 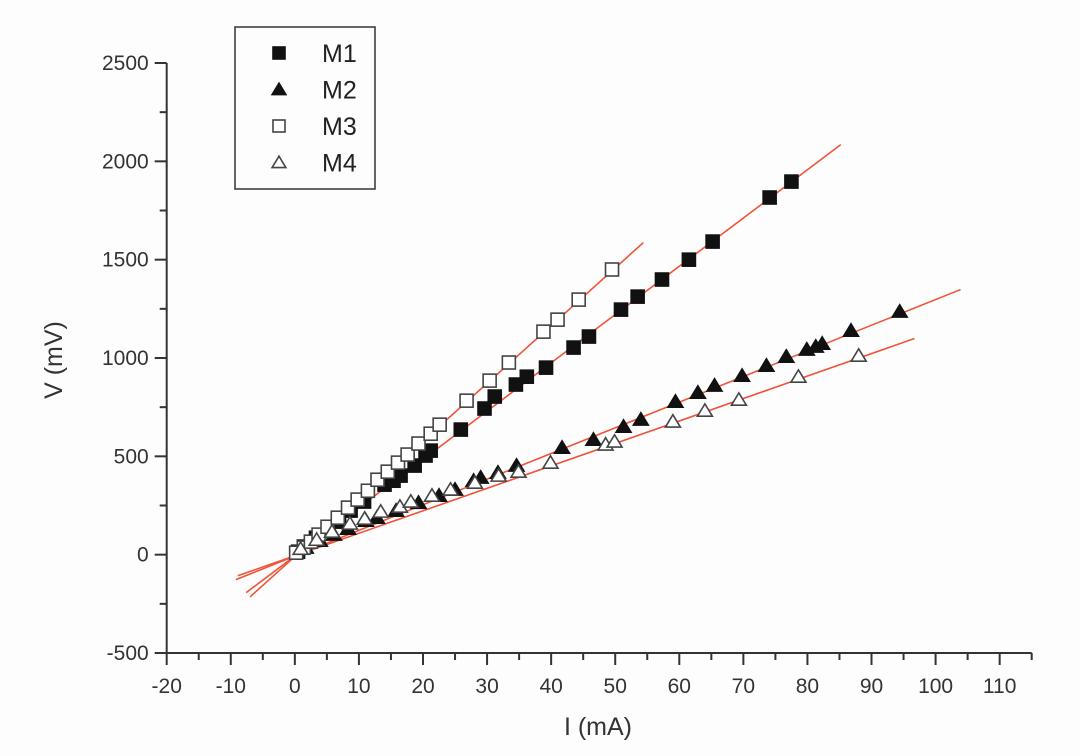 I want to click on x-tick-label: 10, so click(x=358, y=686).